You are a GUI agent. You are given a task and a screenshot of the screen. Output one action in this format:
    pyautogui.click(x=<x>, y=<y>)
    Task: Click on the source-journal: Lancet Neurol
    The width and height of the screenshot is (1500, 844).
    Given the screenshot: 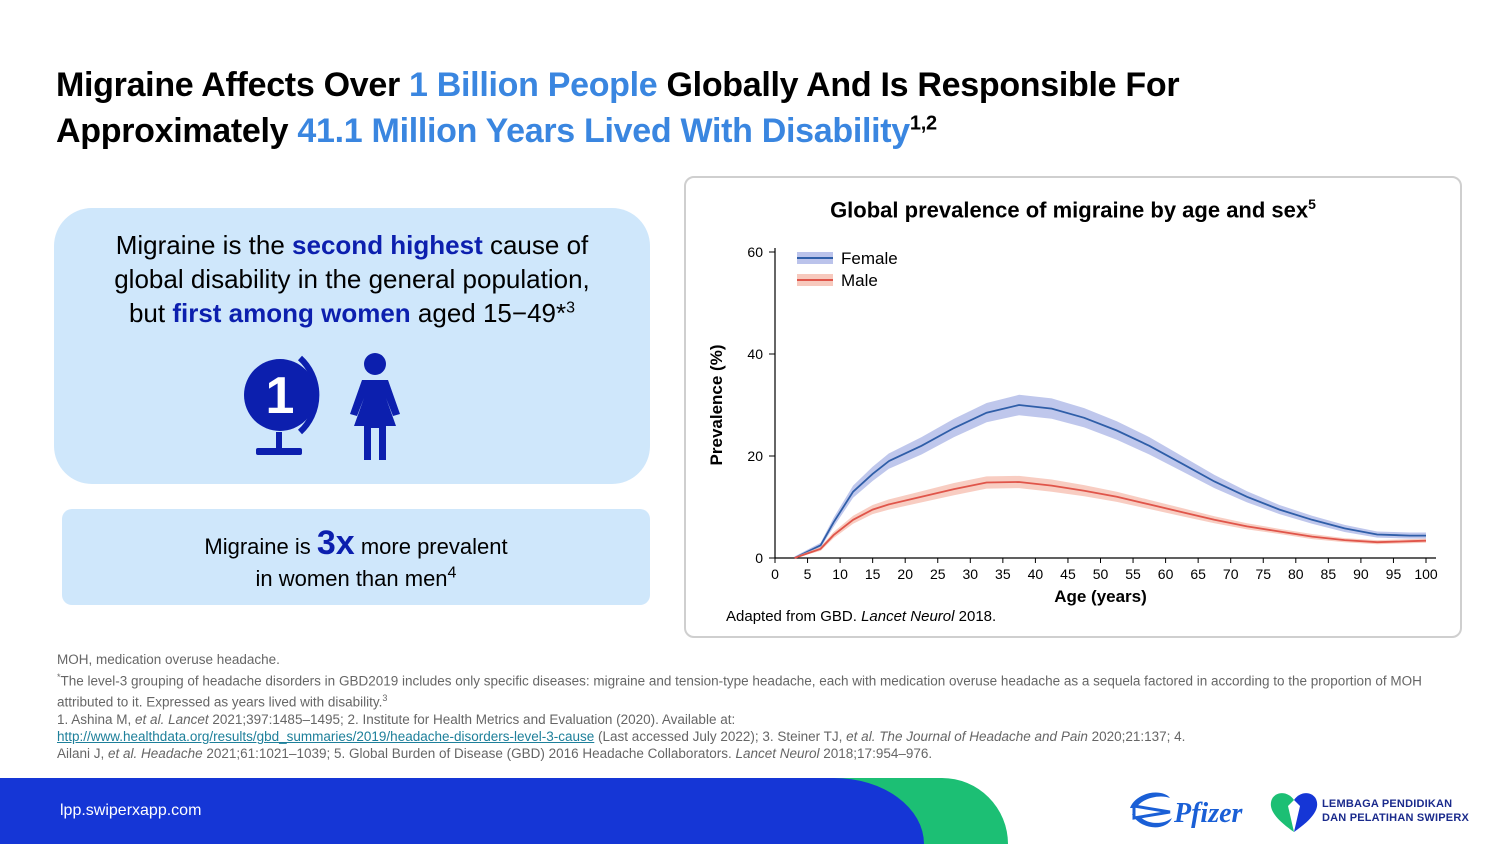 What is the action you would take?
    pyautogui.click(x=908, y=616)
    